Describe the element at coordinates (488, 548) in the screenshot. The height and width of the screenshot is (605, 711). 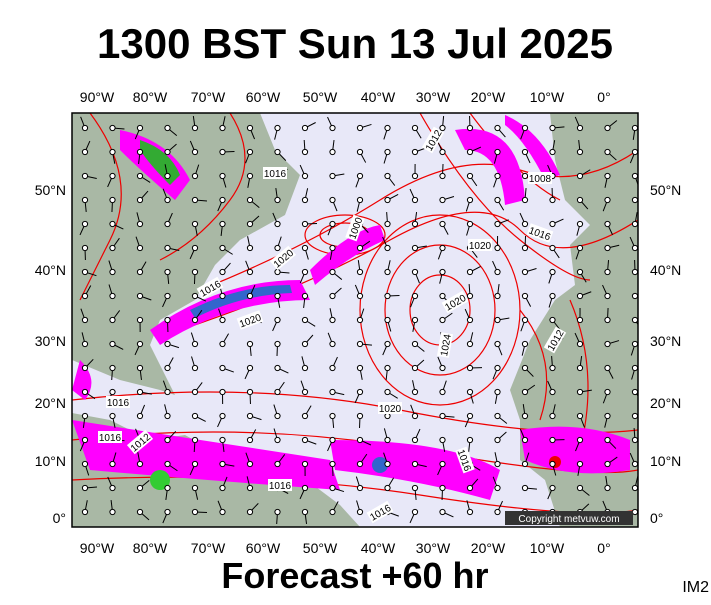
I see `longitude-label-bottom: 20°W` at that location.